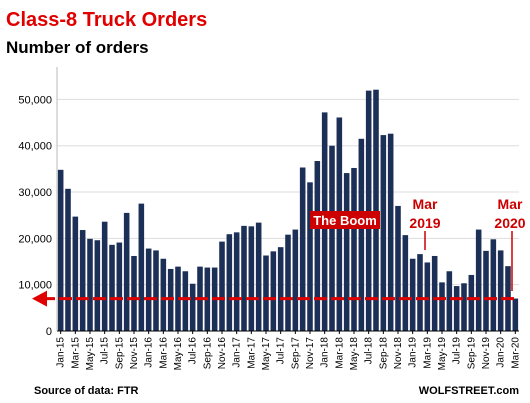 The width and height of the screenshot is (530, 403). What do you see at coordinates (77, 47) in the screenshot?
I see `chart-subtitle: Number of orders` at bounding box center [77, 47].